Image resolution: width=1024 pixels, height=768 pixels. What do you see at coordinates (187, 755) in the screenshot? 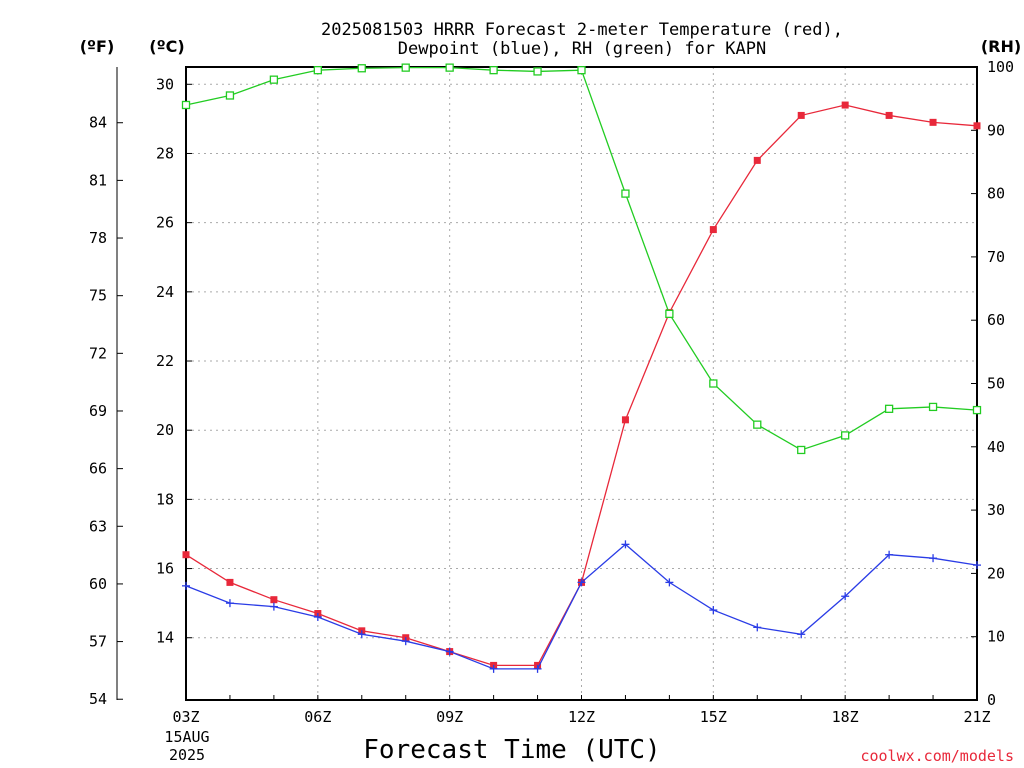
I see `x-axis-date-year: 2025` at bounding box center [187, 755].